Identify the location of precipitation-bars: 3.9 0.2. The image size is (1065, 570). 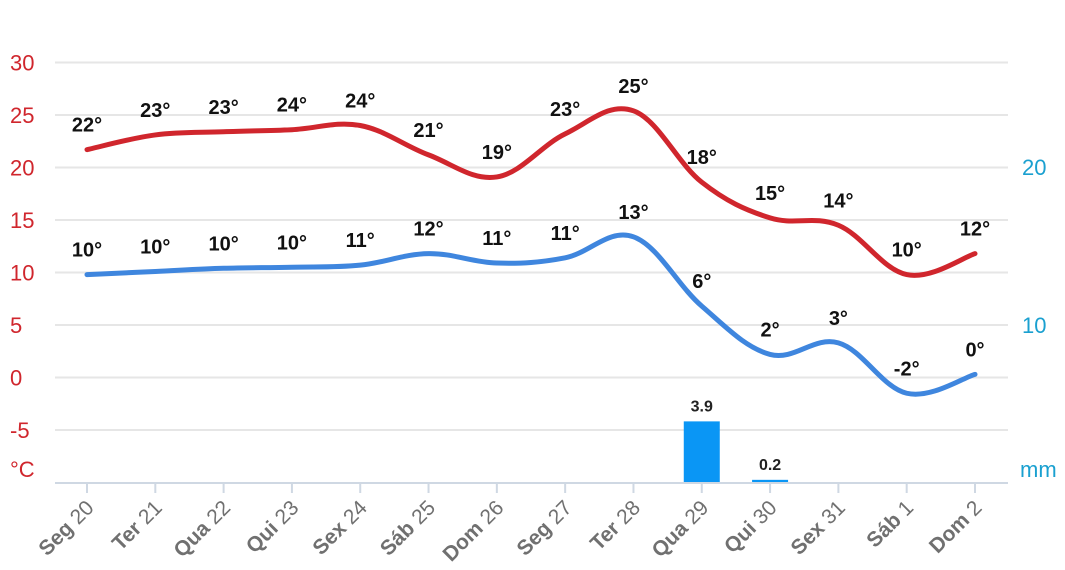
(736, 440).